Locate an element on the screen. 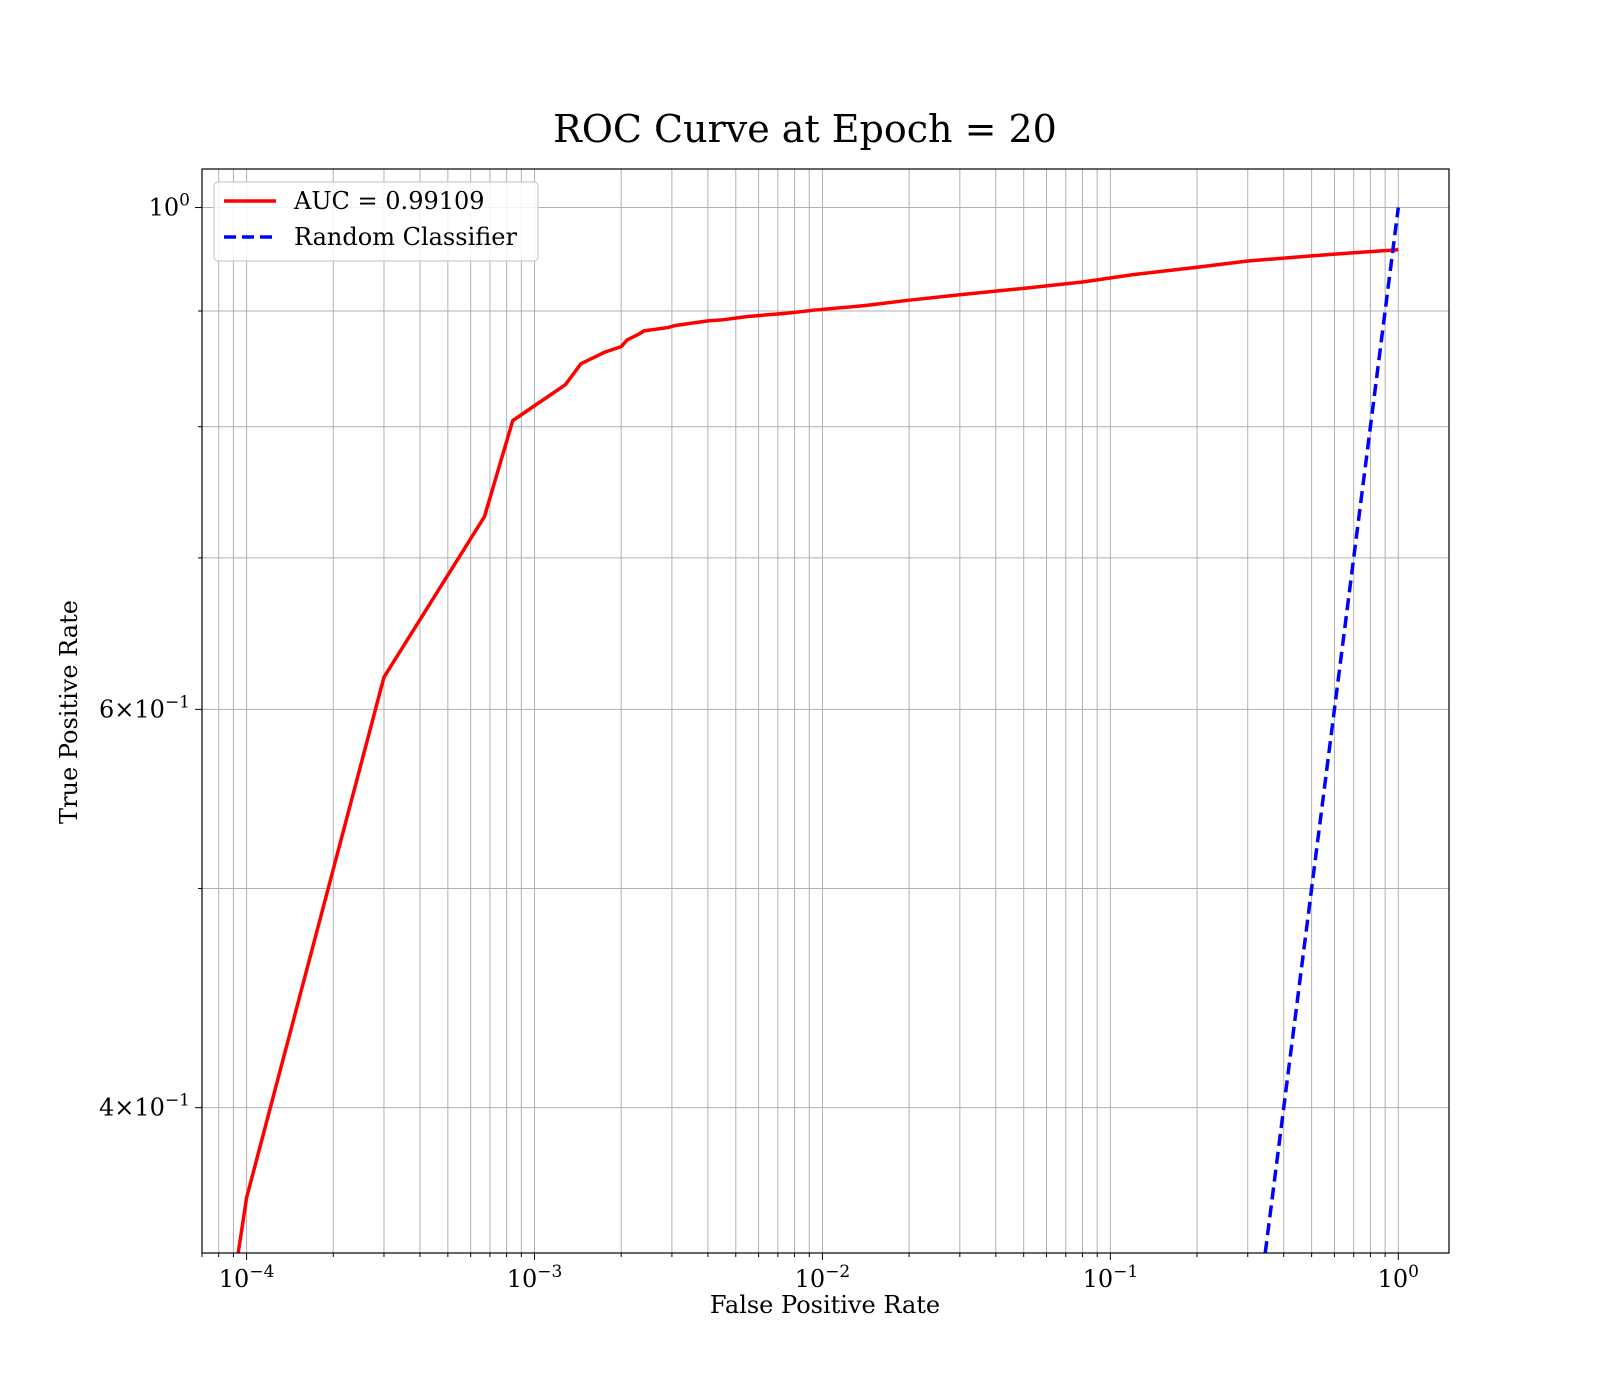 This screenshot has height=1400, width=1600. legend: AUC = 0.99109 Random Classifier is located at coordinates (376, 221).